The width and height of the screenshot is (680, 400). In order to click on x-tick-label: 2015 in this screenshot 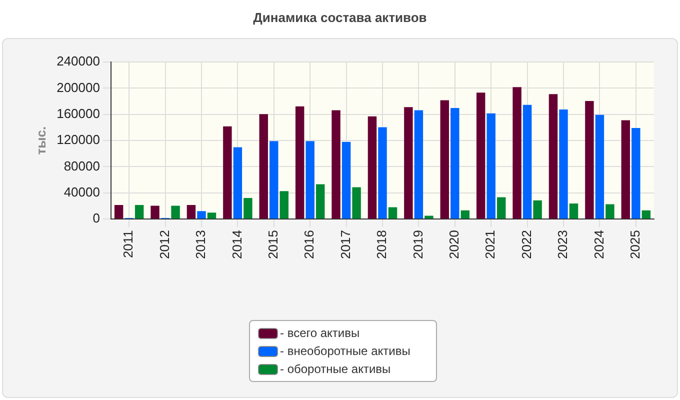, I will do `click(272, 244)`.